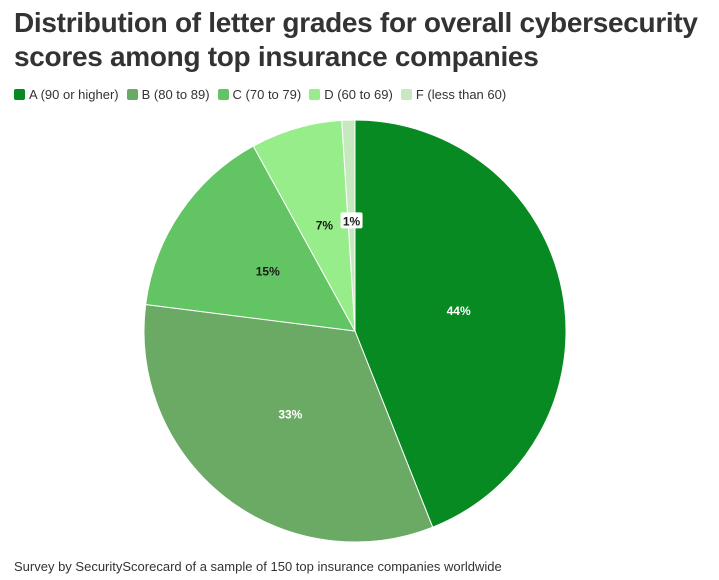  I want to click on slice-label-c: 15%, so click(268, 272).